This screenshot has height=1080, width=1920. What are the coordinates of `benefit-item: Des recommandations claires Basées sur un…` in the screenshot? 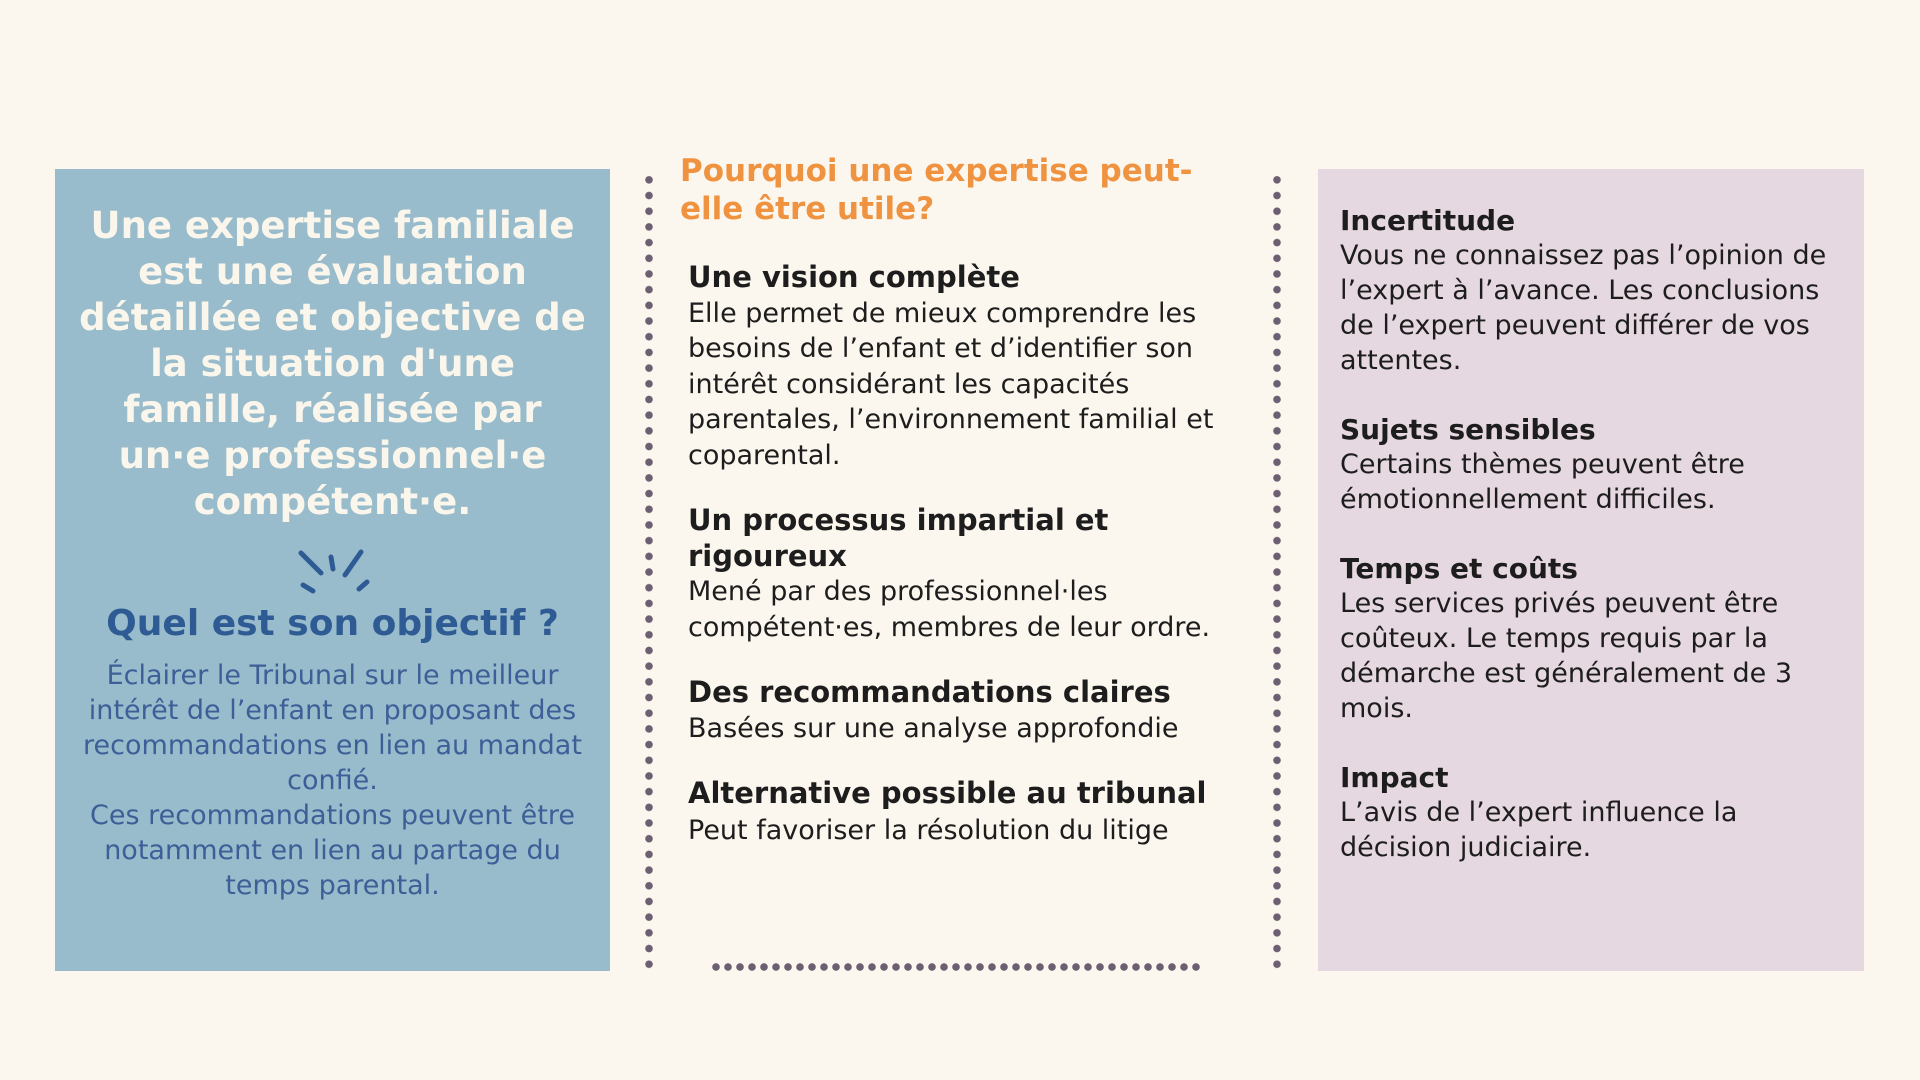 It's located at (969, 710).